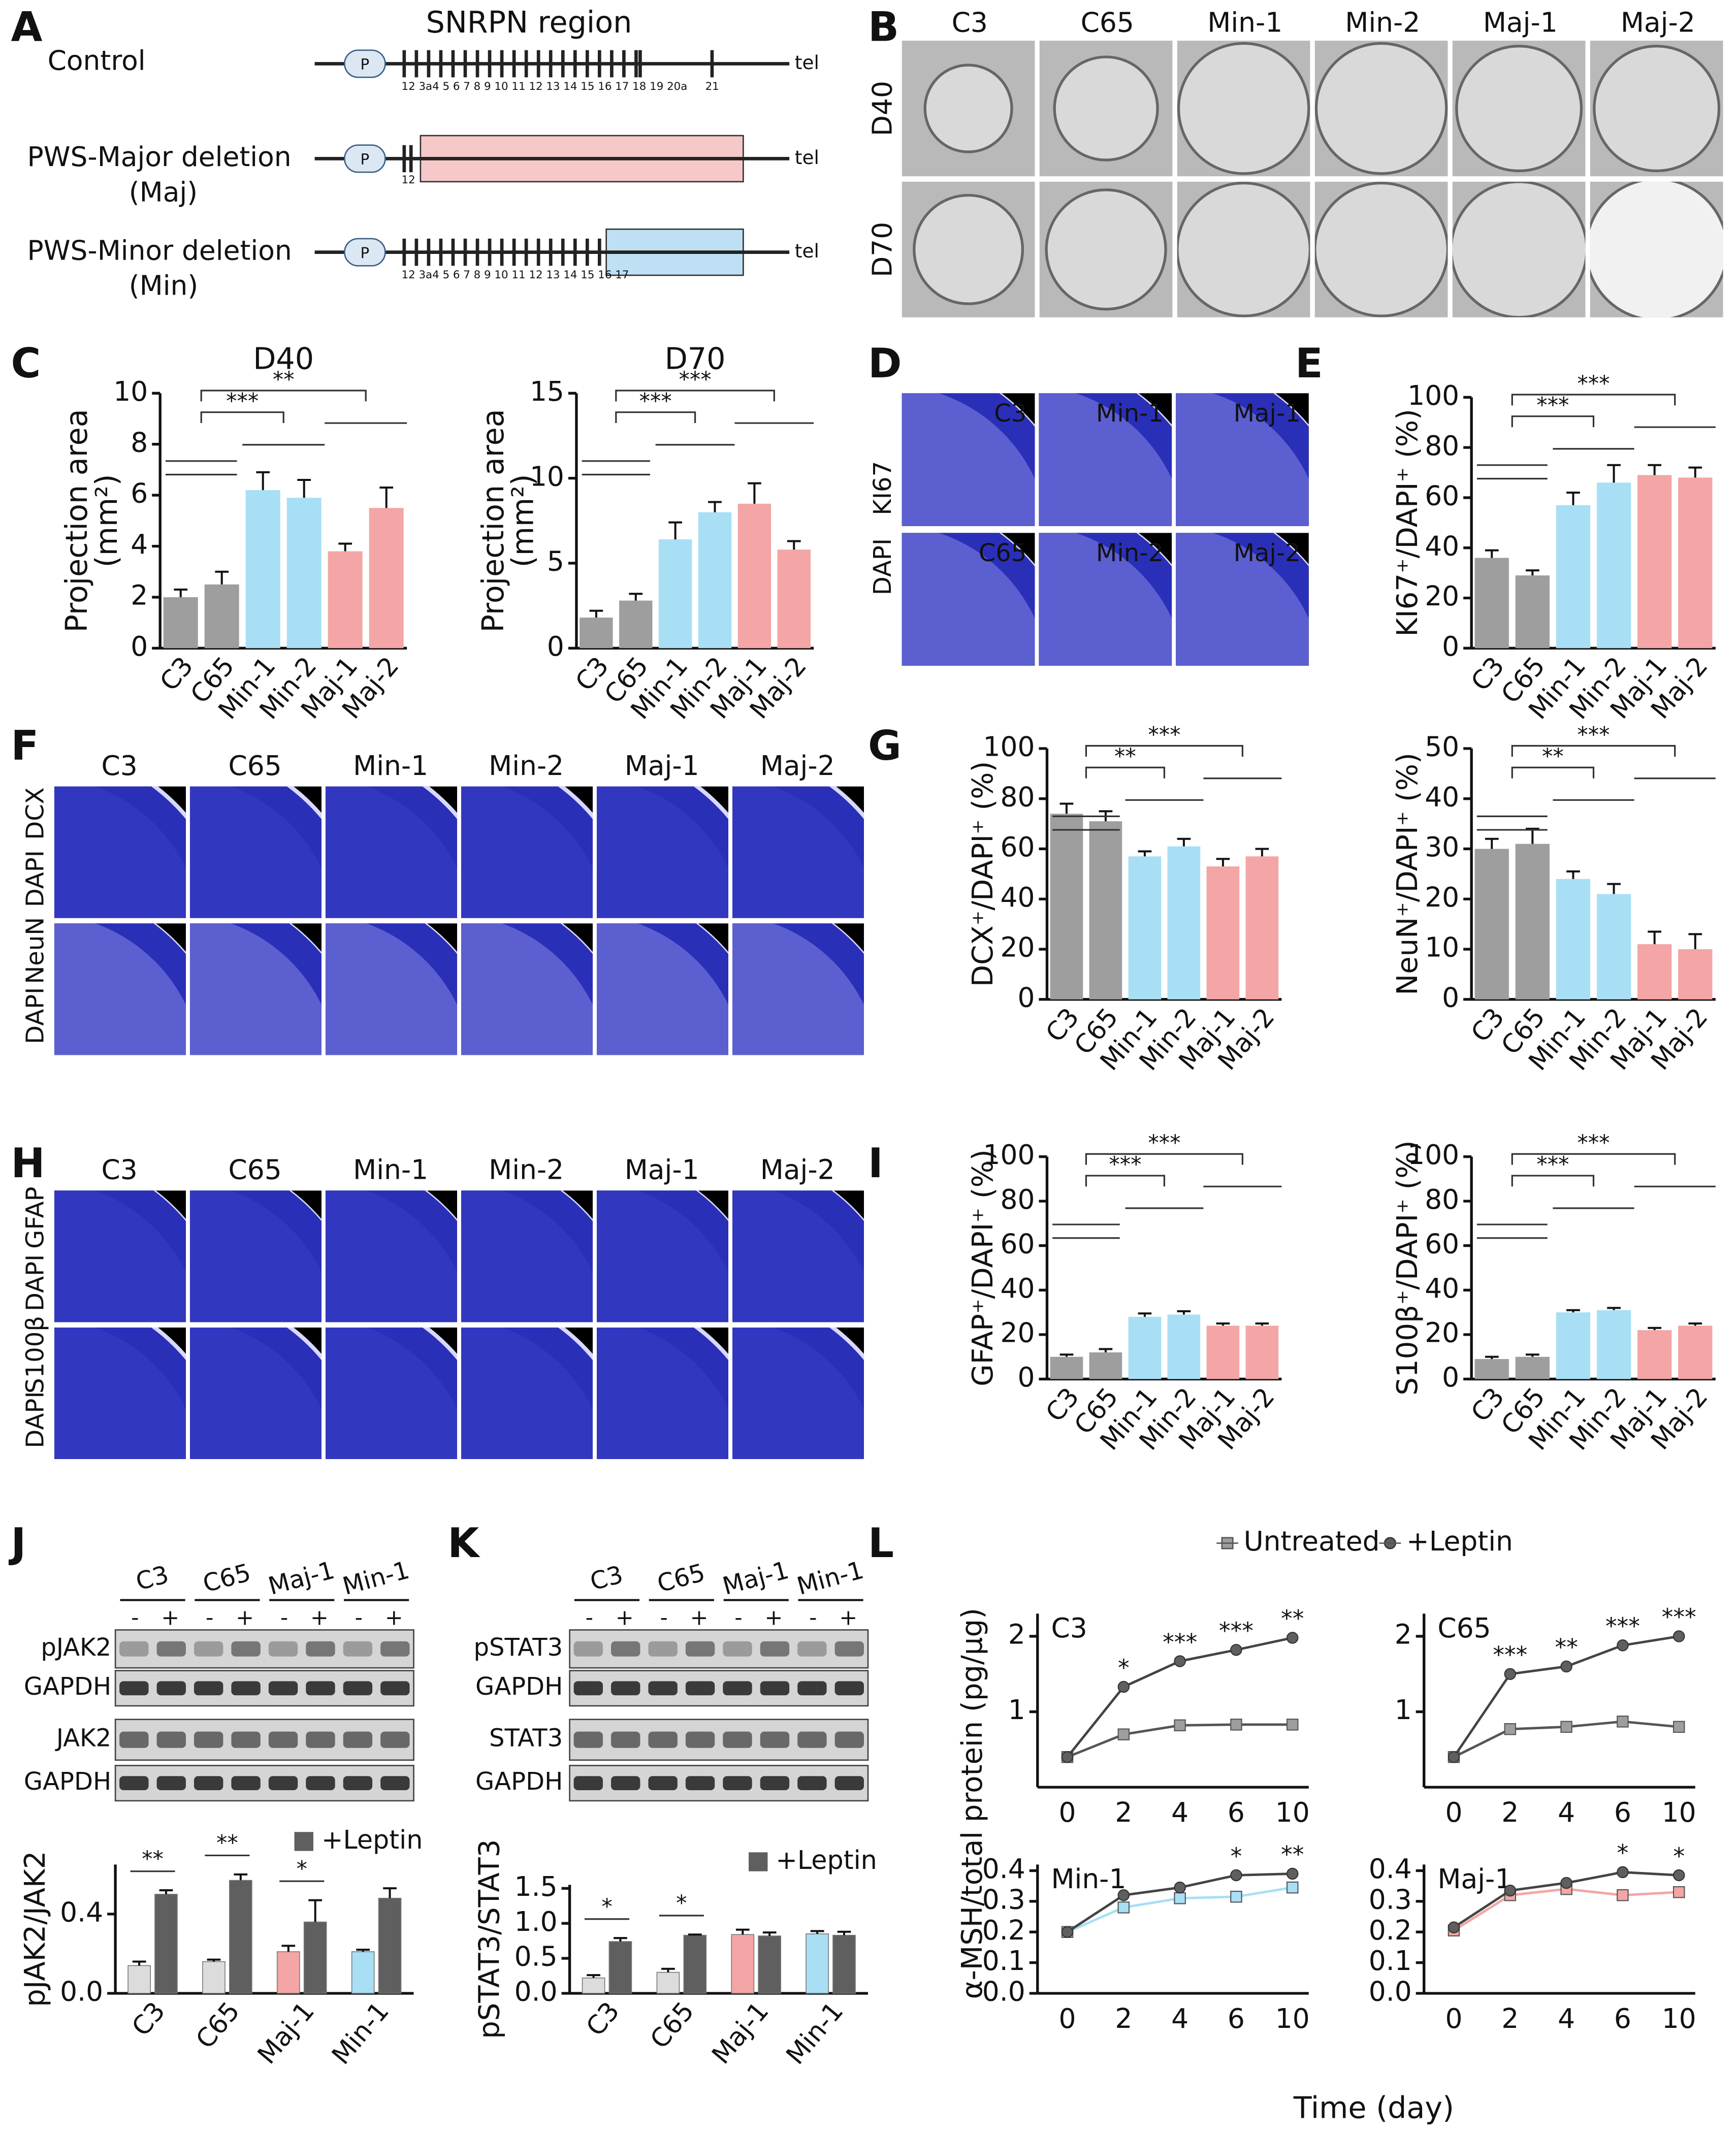  I want to click on telomere-label: tel, so click(807, 63).